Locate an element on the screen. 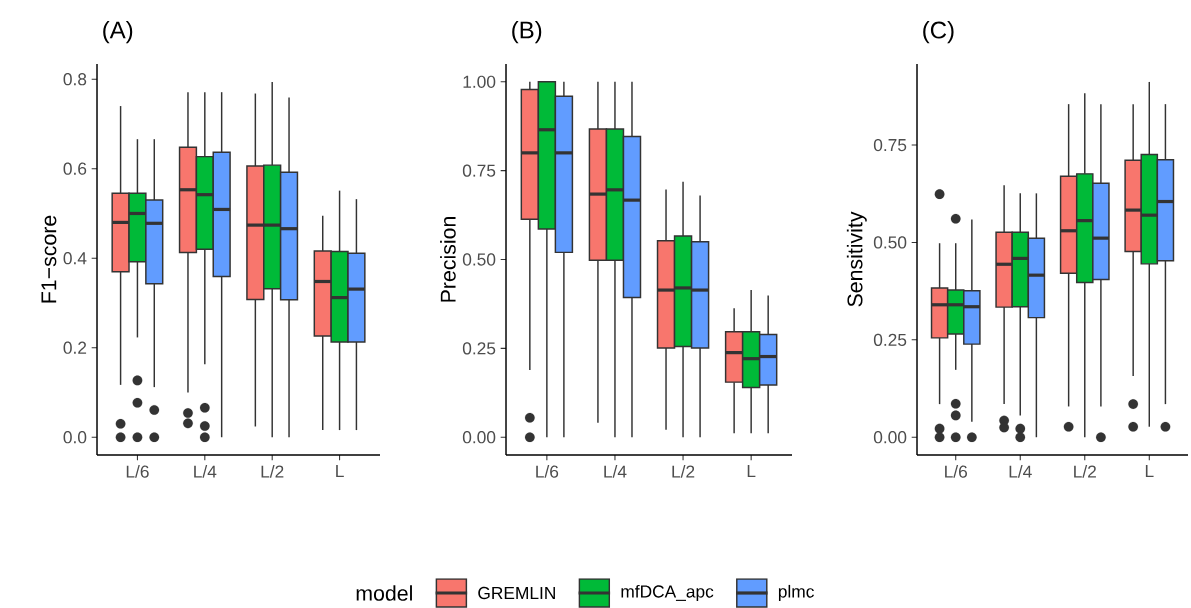 This screenshot has width=1191, height=608. chart-title: (B) is located at coordinates (527, 32).